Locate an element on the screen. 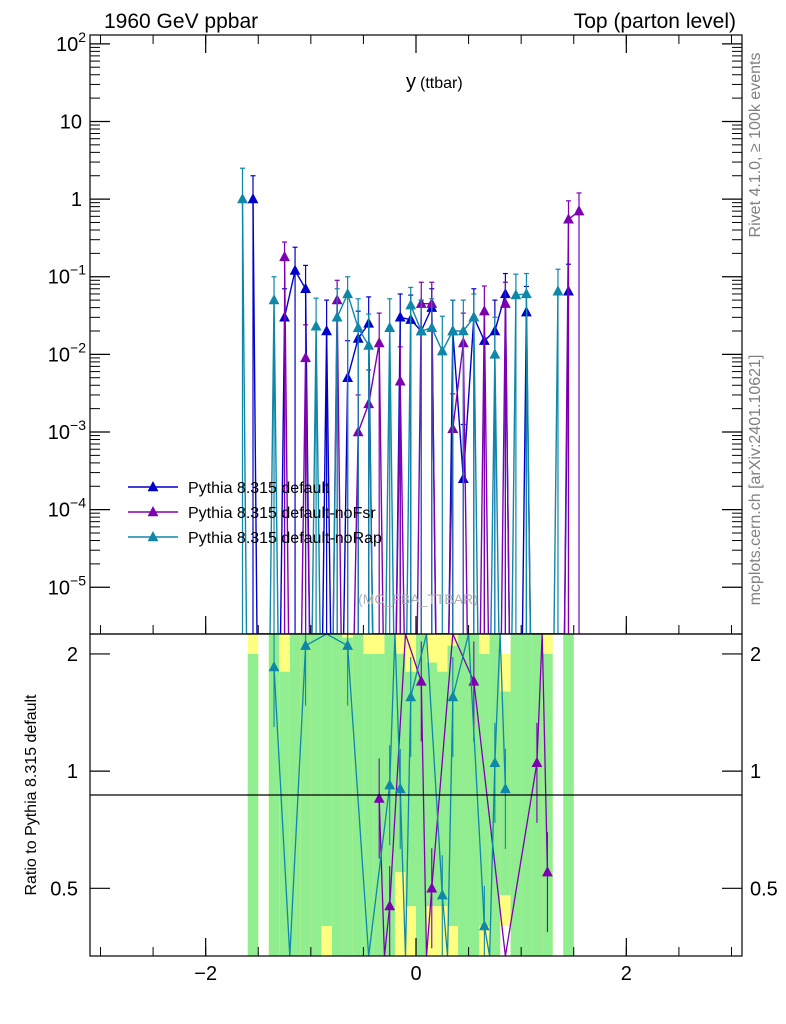 This screenshot has width=786, height=1024. y-tick-label: 10² is located at coordinates (71, 42).